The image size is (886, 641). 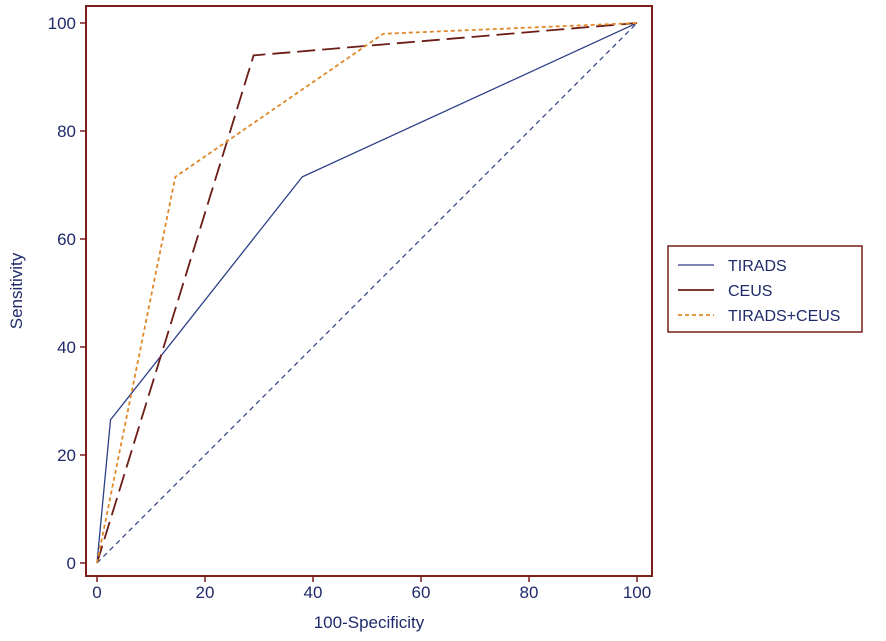 What do you see at coordinates (16, 290) in the screenshot?
I see `y-axis-title: Sensitivity` at bounding box center [16, 290].